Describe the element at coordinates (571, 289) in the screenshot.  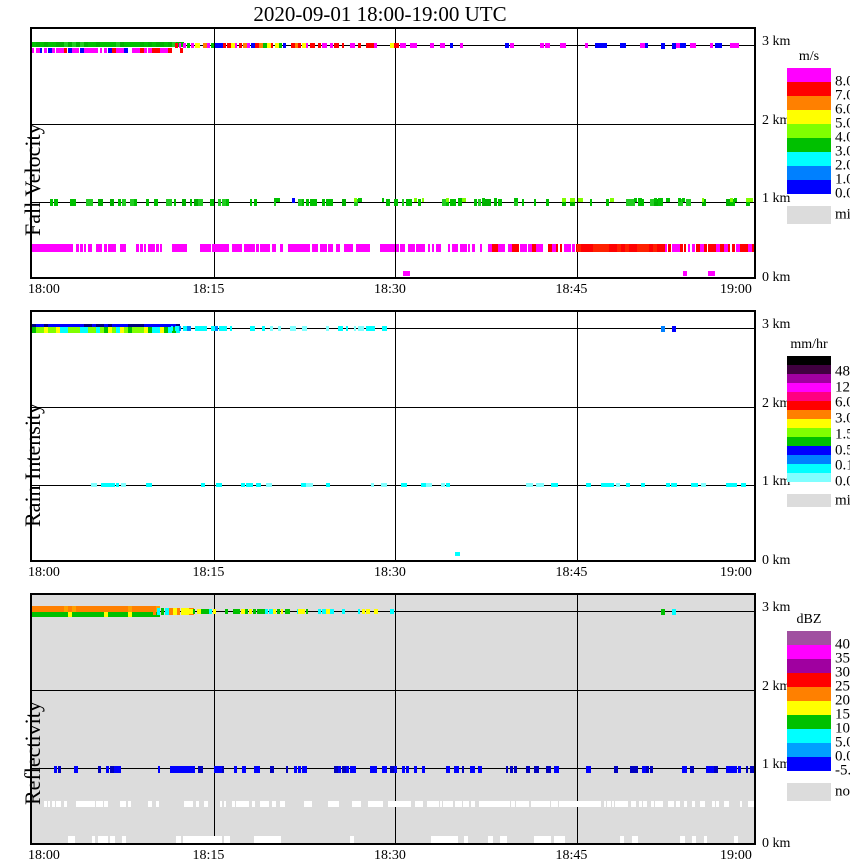
I see `x-tick-label: 18:45` at that location.